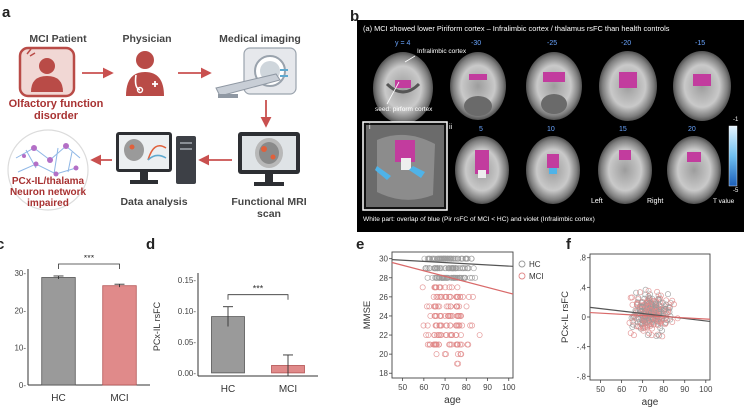 The width and height of the screenshot is (744, 420). Describe the element at coordinates (89, 259) in the screenshot. I see `significance-label: ***` at that location.